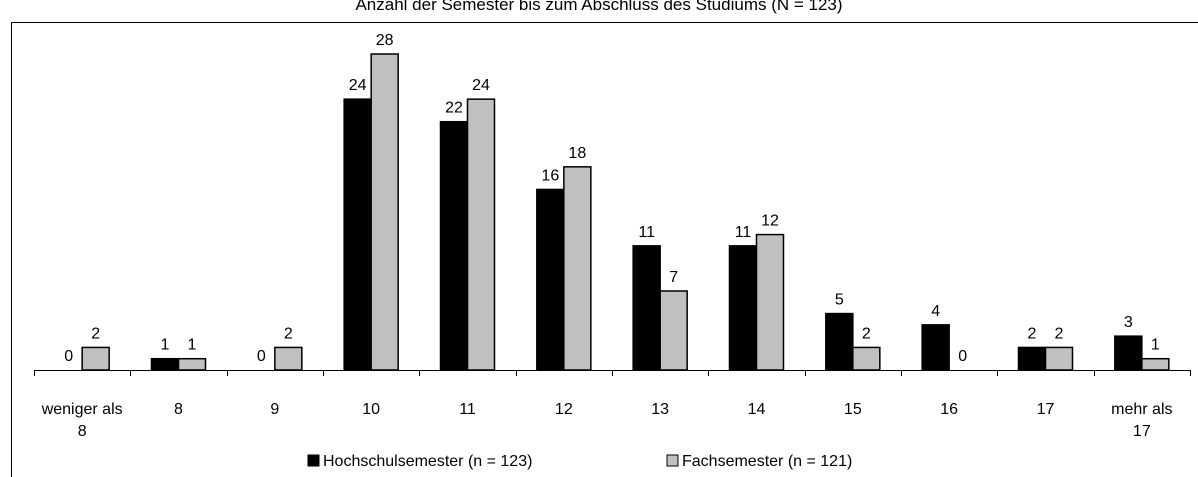  Describe the element at coordinates (839, 300) in the screenshot. I see `data-label: 5` at that location.